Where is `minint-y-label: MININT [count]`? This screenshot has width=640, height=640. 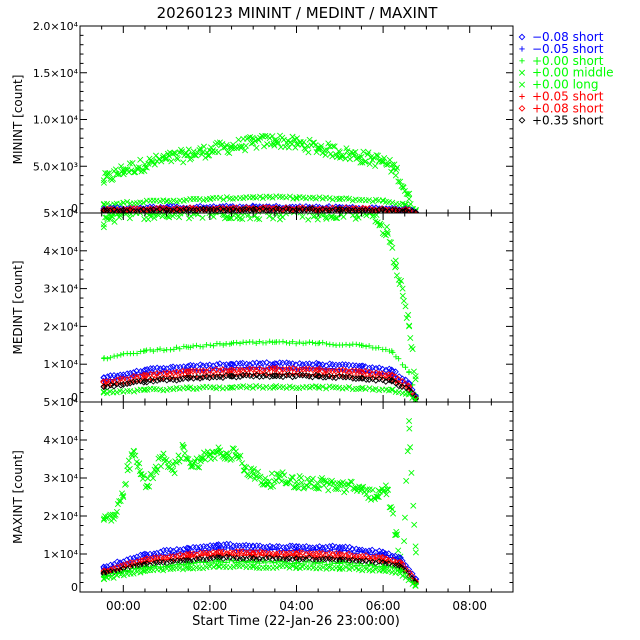 minint-y-label: MININT [count] is located at coordinates (18, 120).